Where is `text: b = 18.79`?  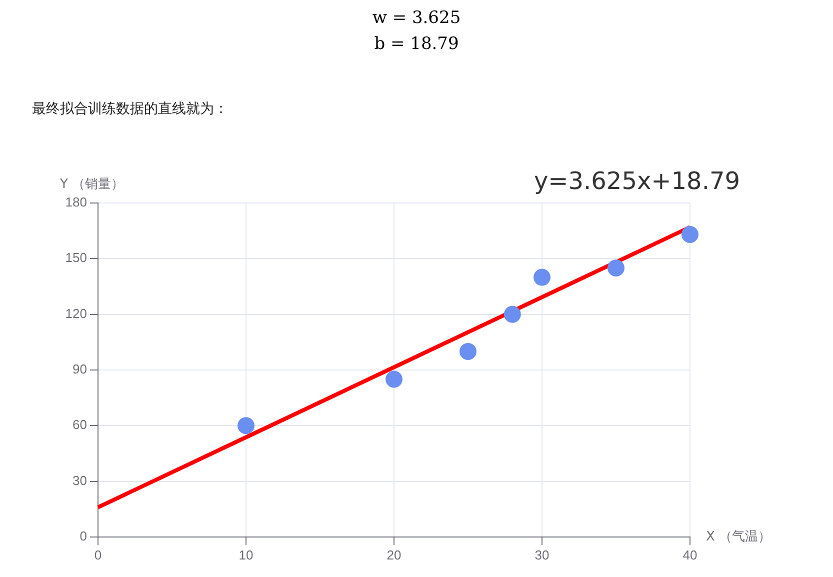 text: b = 18.79 is located at coordinates (416, 44).